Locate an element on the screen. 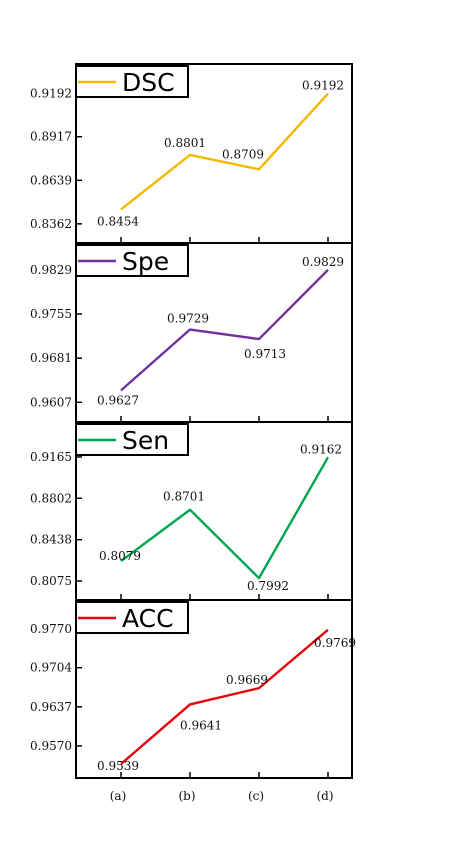 The width and height of the screenshot is (453, 848). data-label: 0.9829 is located at coordinates (323, 262).